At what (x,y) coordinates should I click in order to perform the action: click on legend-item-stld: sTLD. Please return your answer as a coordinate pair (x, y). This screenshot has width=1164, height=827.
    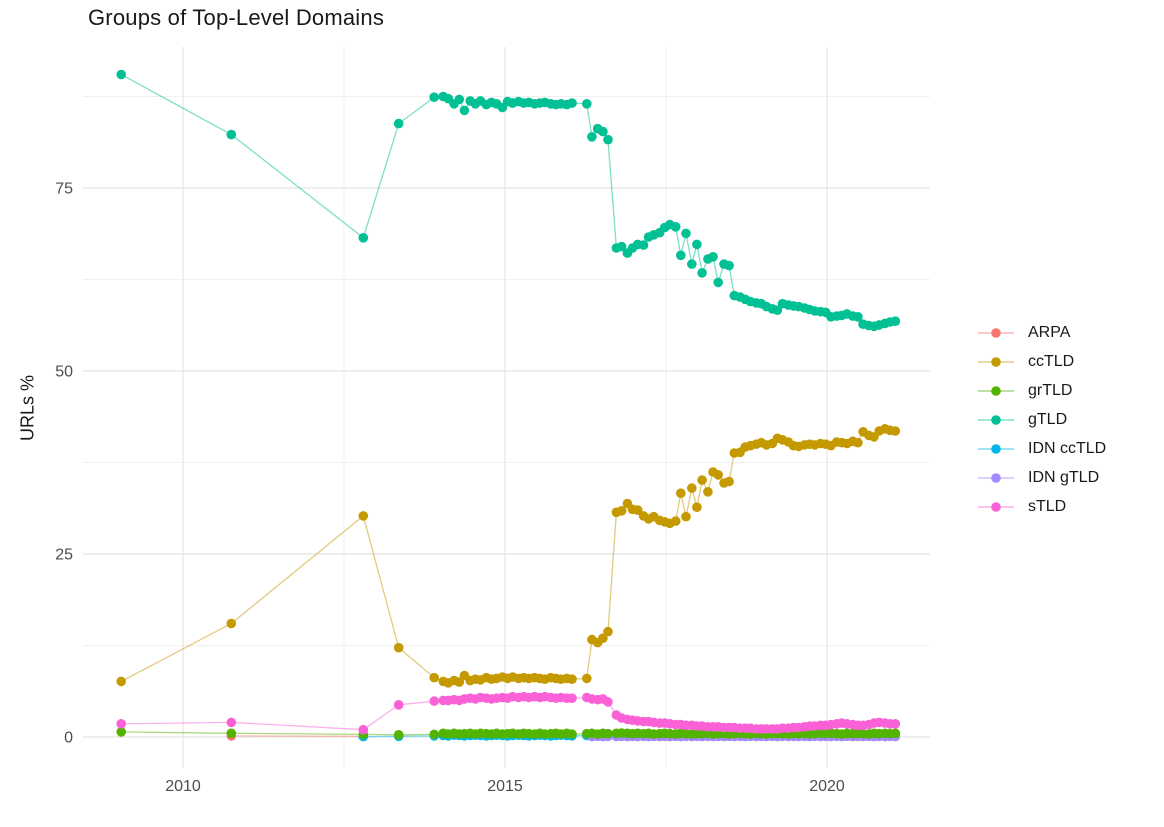
    Looking at the image, I should click on (1041, 506).